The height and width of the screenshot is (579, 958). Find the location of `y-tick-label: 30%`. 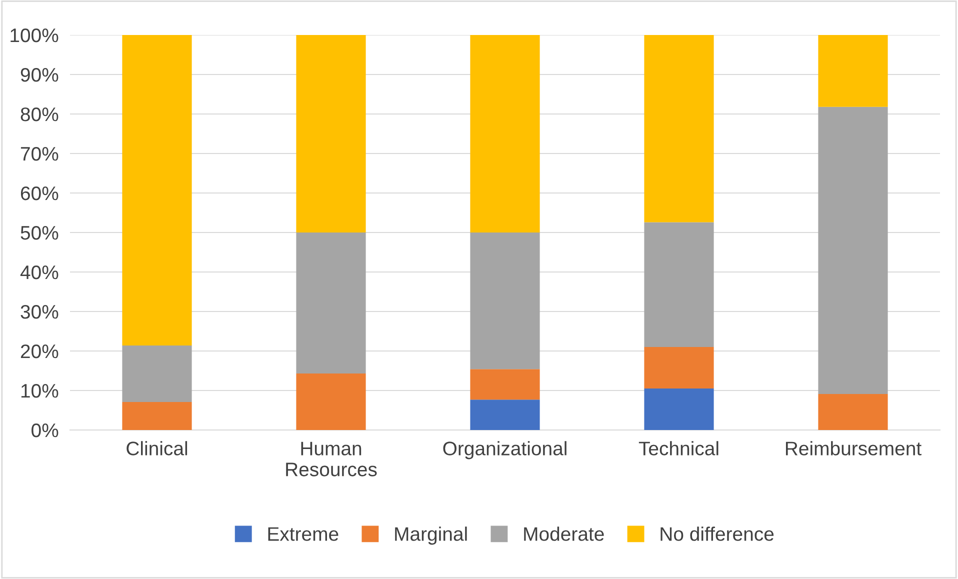

y-tick-label: 30% is located at coordinates (39, 311).